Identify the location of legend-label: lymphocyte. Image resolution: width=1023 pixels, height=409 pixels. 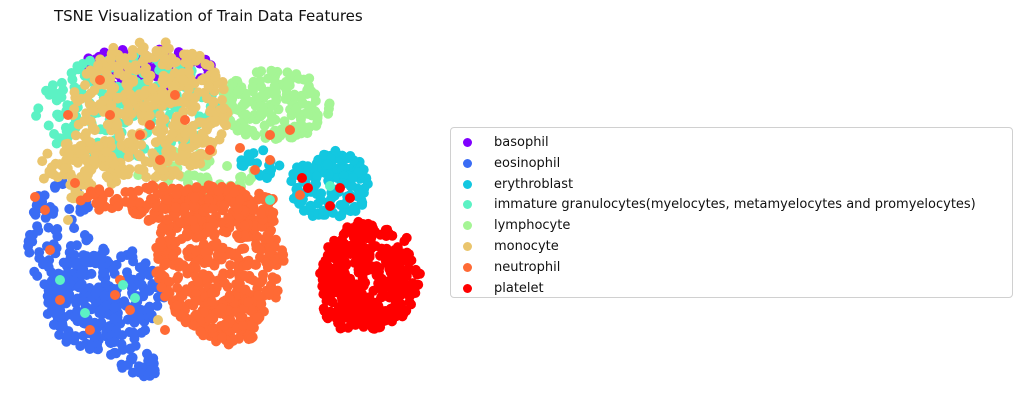
(532, 226).